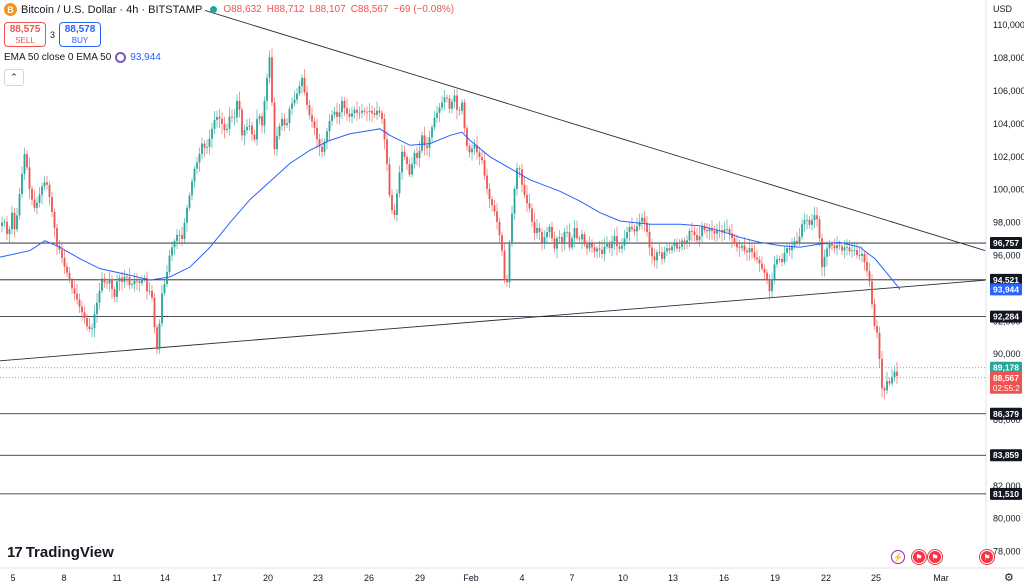 The width and height of the screenshot is (1024, 586). I want to click on sell-button: 88,575 SELL, so click(25, 34).